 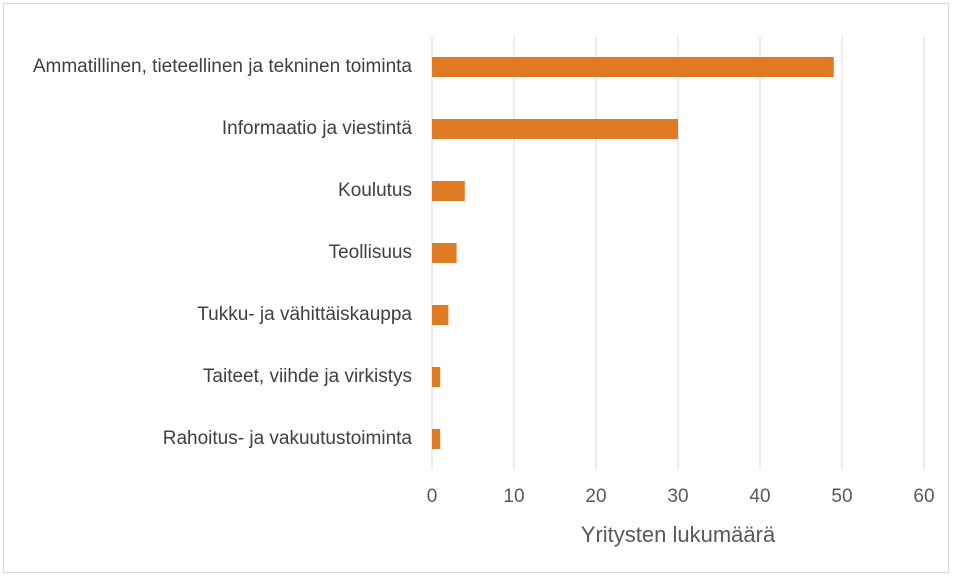 I want to click on x-tick-label: 10, so click(x=513, y=496).